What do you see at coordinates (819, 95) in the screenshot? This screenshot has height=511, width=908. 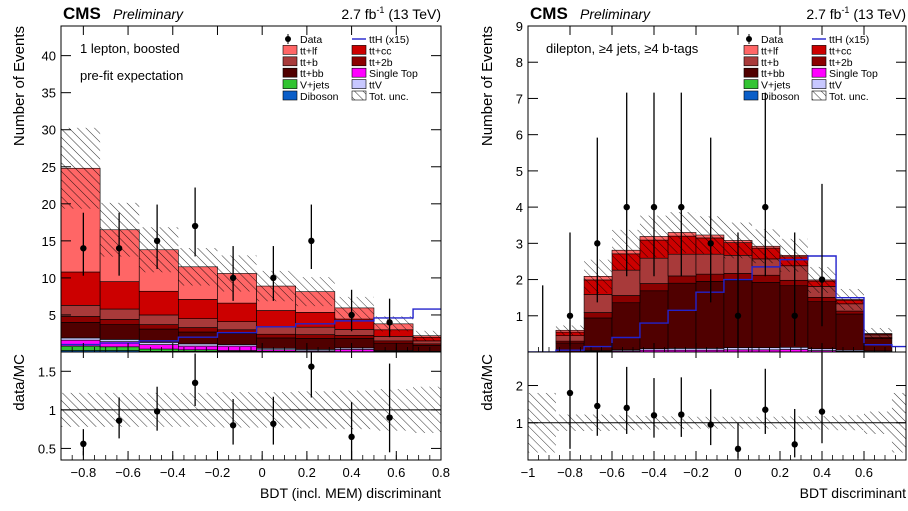 I see `legend-hatch-swatch` at bounding box center [819, 95].